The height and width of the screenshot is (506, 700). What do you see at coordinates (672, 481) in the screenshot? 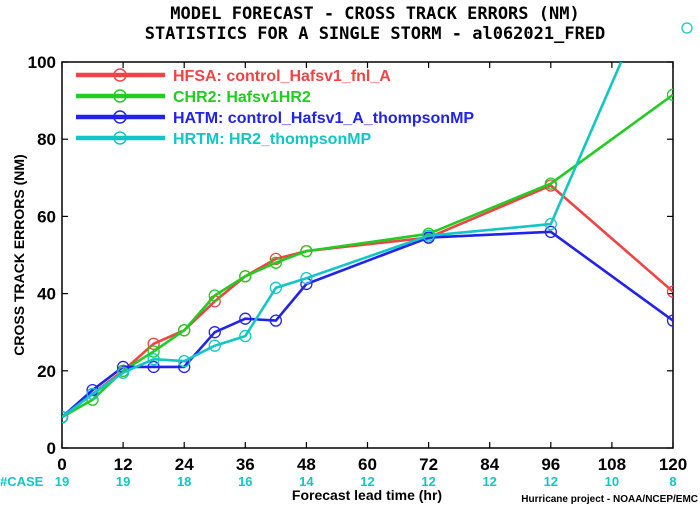
I see `case-count-value: 8` at bounding box center [672, 481].